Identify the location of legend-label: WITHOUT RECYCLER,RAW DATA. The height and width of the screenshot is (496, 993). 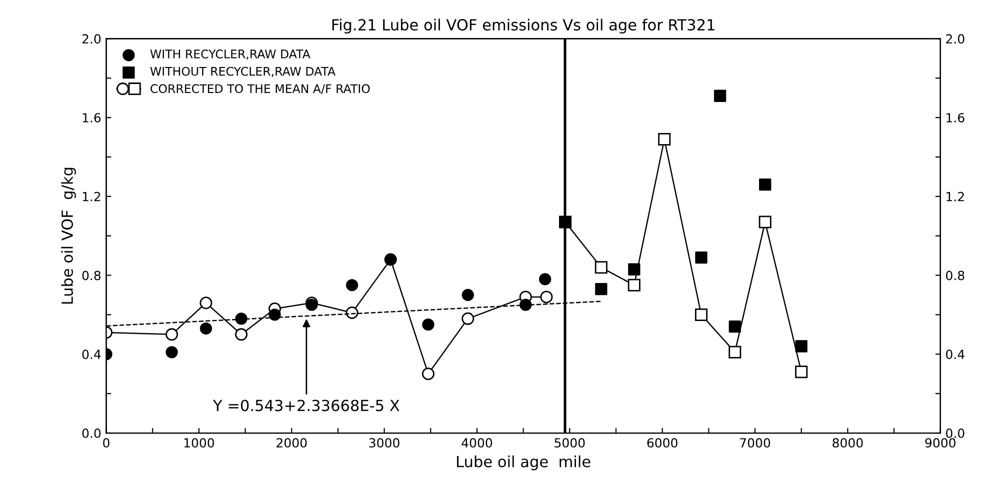
(243, 71).